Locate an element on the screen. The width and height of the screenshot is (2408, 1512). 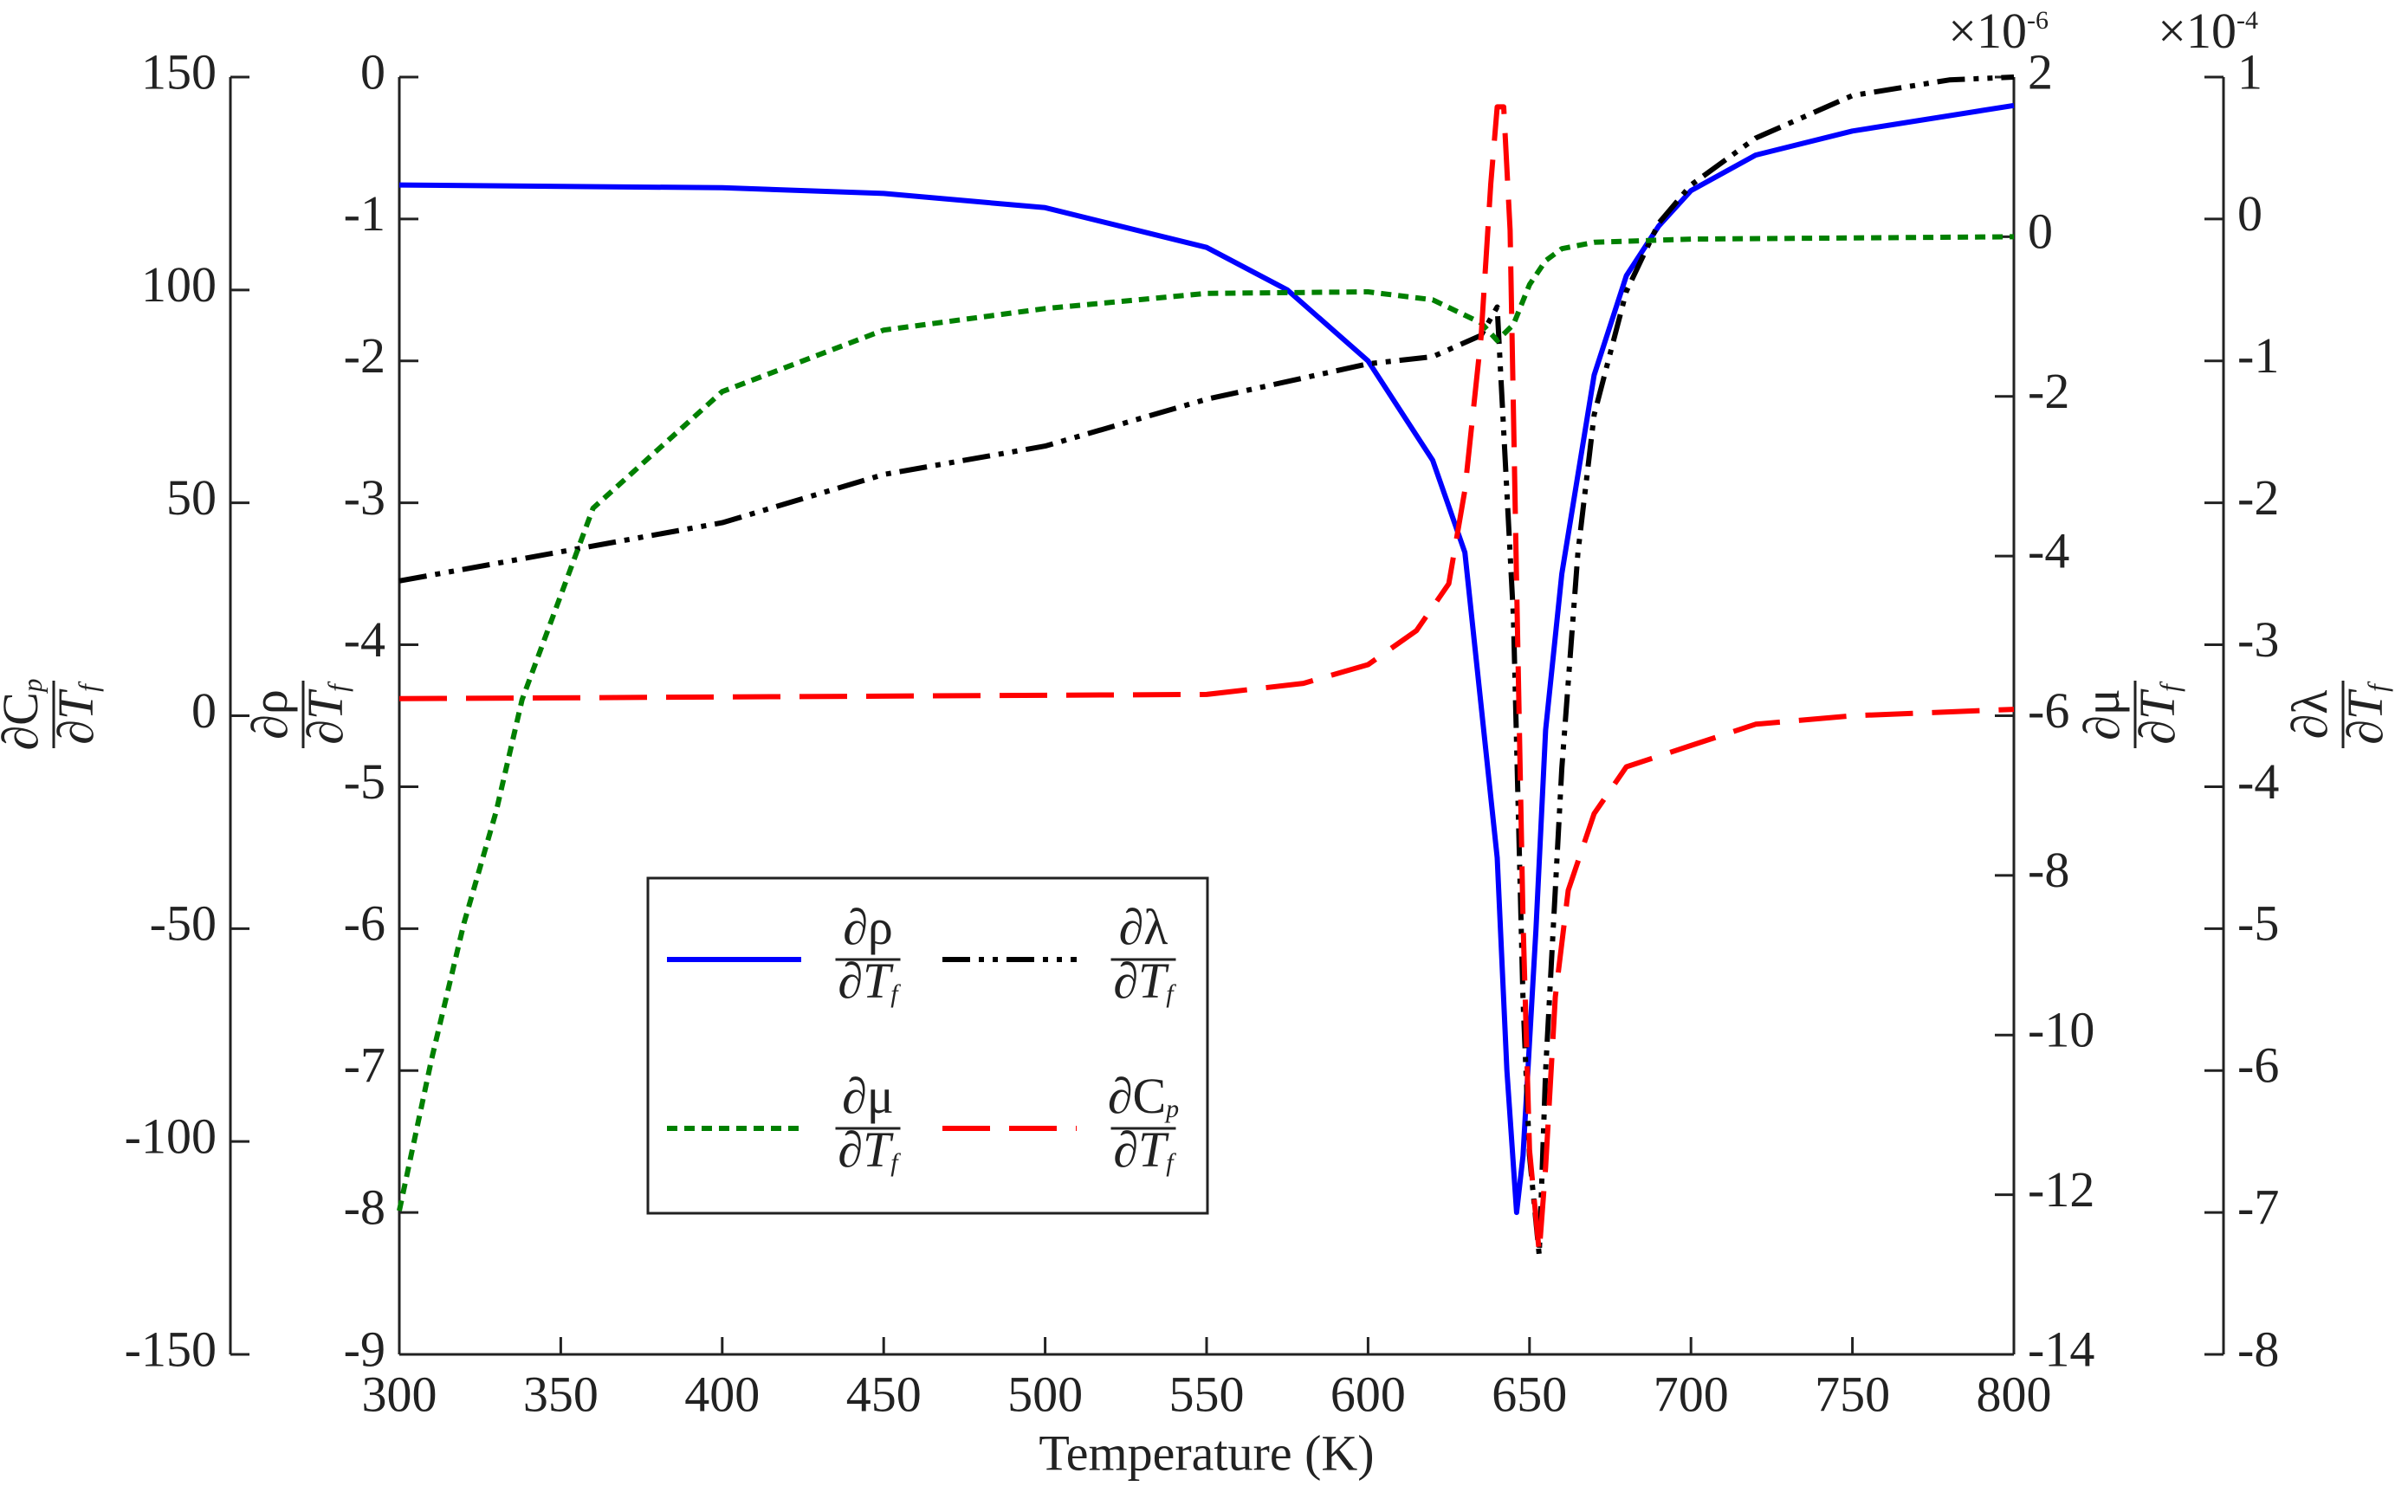
y-tick-label: -12 is located at coordinates (2061, 1189).